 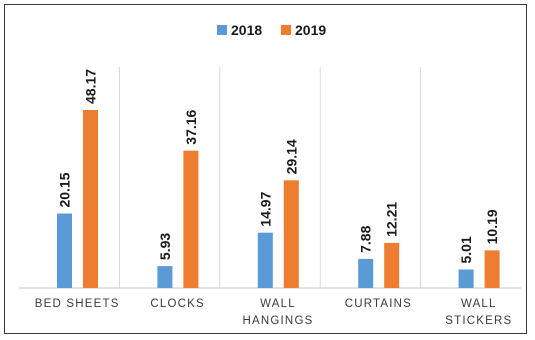 I want to click on data-label: 5.93, so click(x=165, y=246).